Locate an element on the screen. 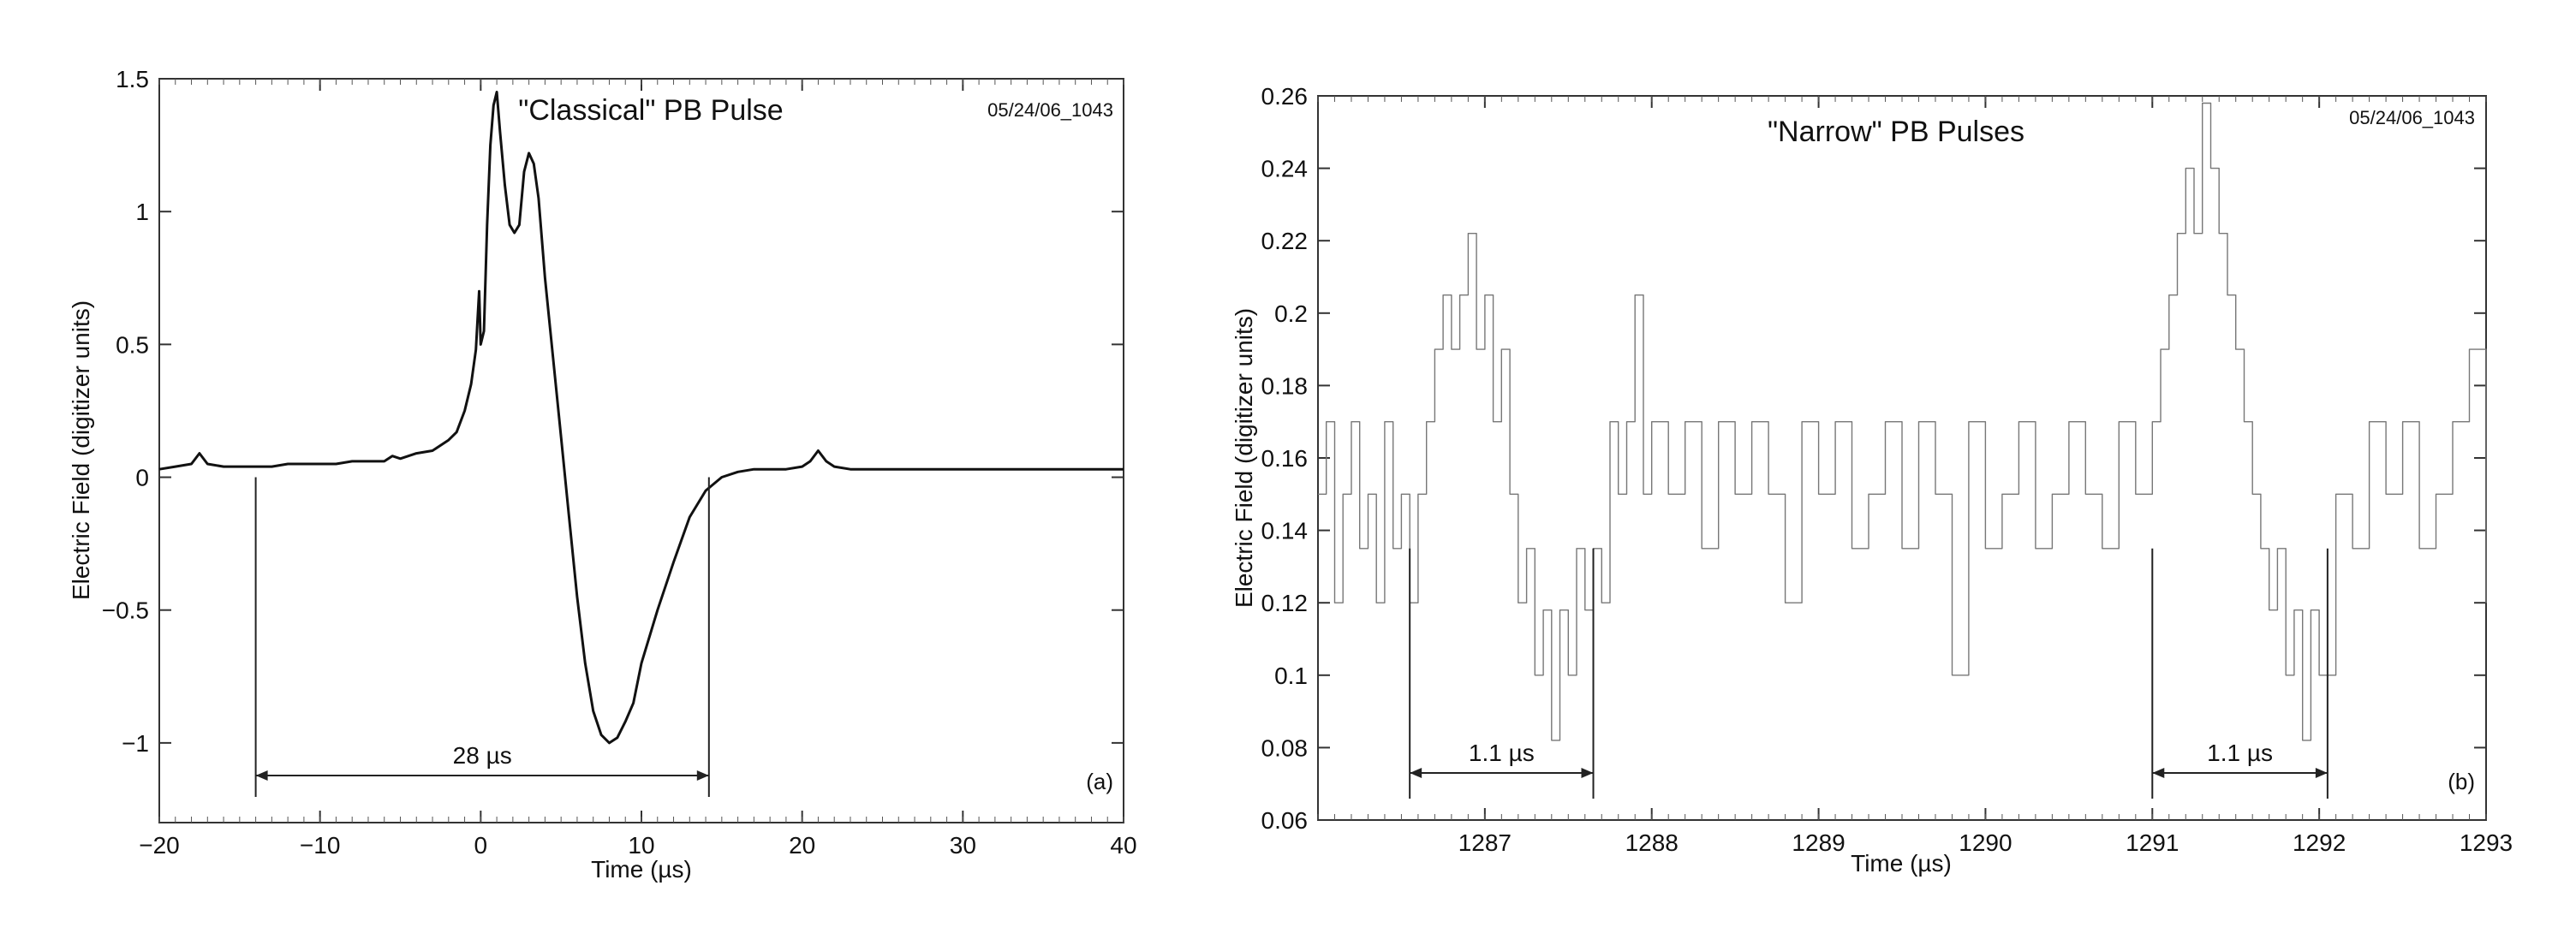 This screenshot has width=2576, height=951. x-tick-label: 20 is located at coordinates (802, 845).